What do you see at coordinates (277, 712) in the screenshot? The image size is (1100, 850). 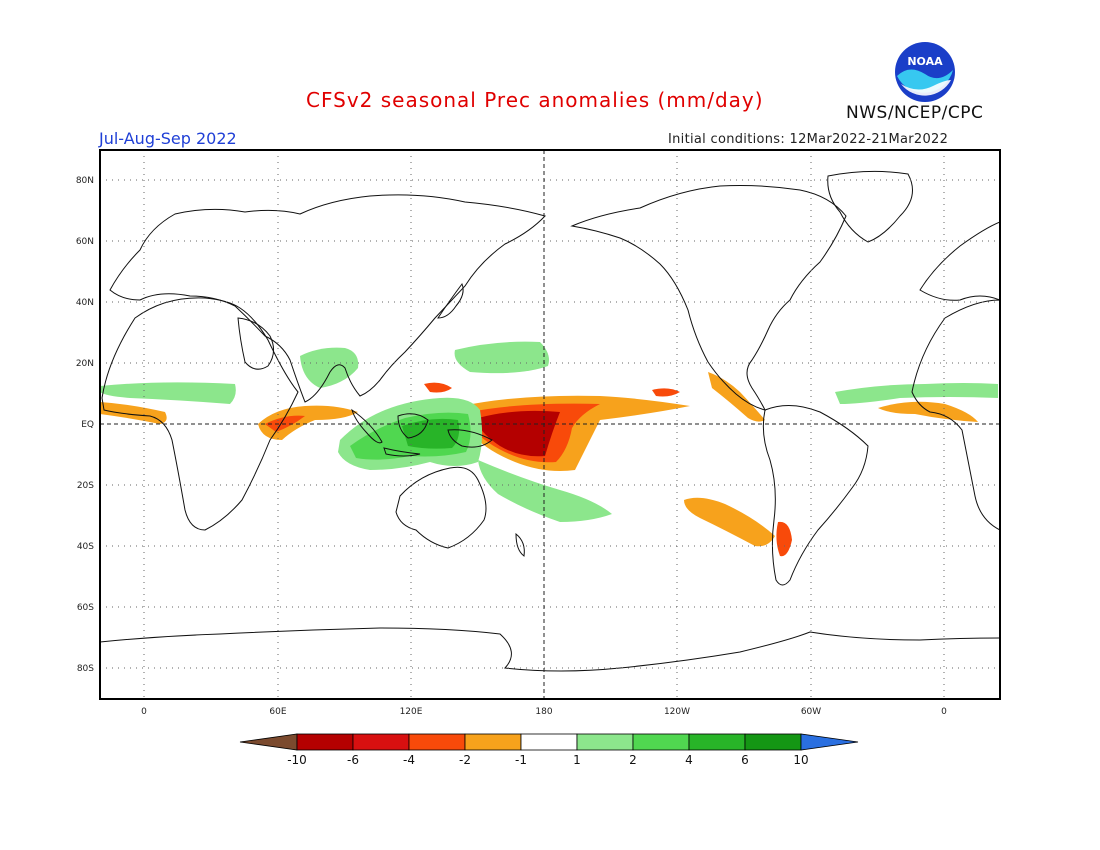 I see `lon-label: 60E` at bounding box center [277, 712].